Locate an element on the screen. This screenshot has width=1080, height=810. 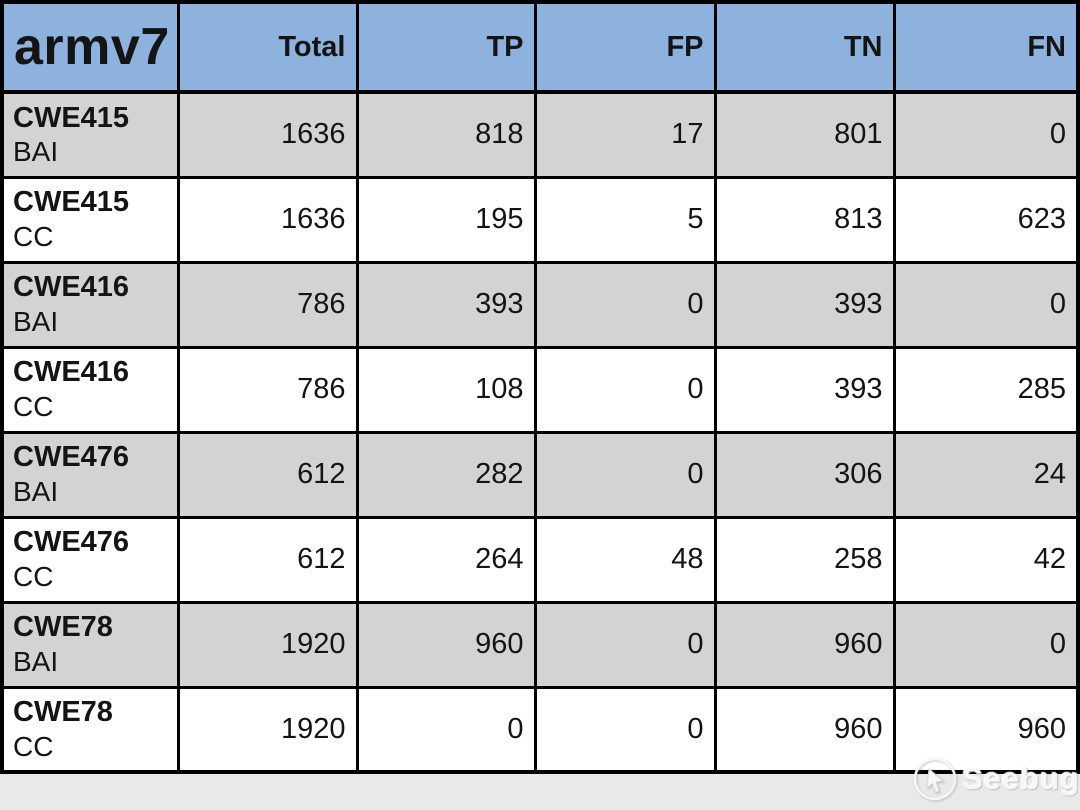
tp-cell: 108 is located at coordinates (446, 389).